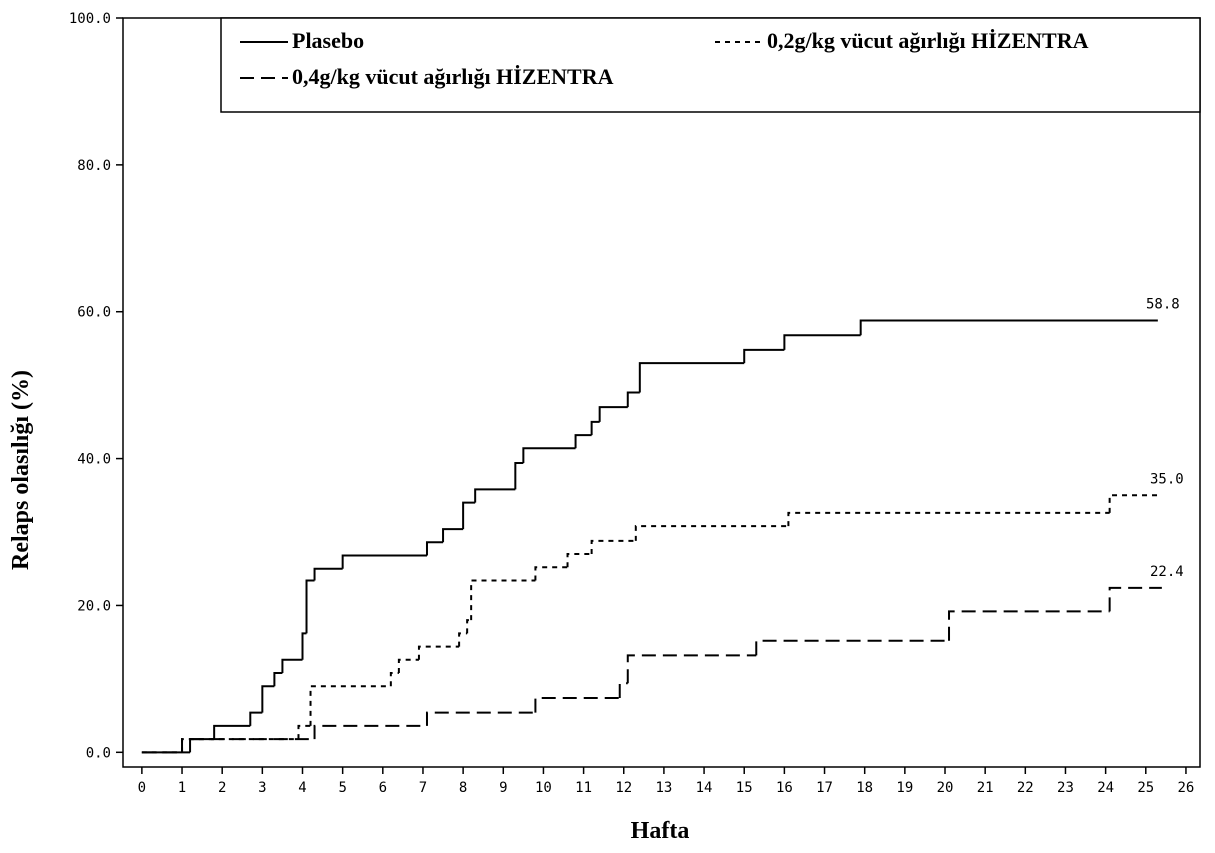  What do you see at coordinates (663, 788) in the screenshot?
I see `x-tick-label: 13` at bounding box center [663, 788].